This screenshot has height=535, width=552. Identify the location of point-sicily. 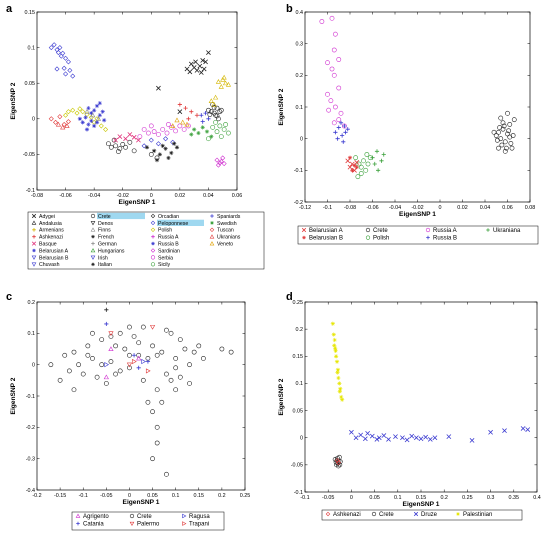
(213, 127).